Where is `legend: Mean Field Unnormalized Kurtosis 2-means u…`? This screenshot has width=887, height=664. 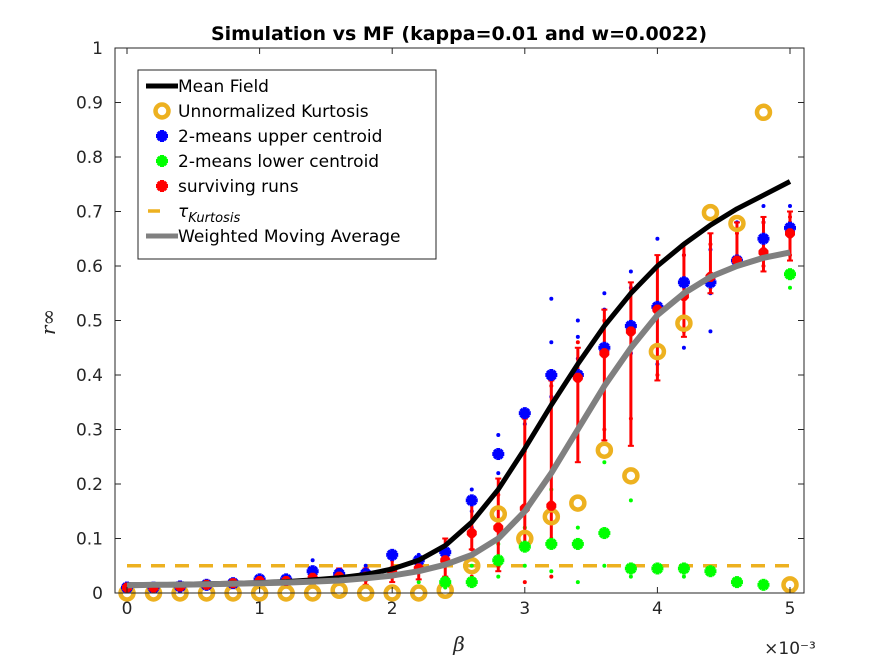 legend: Mean Field Unnormalized Kurtosis 2-means u… is located at coordinates (287, 164).